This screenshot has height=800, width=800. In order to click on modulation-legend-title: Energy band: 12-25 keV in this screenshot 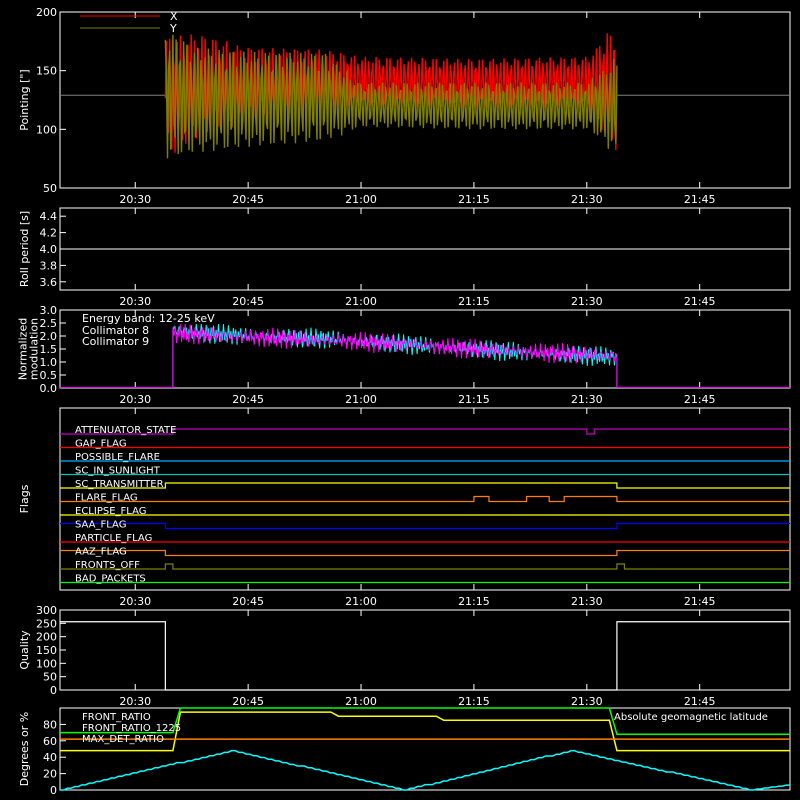, I will do `click(148, 318)`.